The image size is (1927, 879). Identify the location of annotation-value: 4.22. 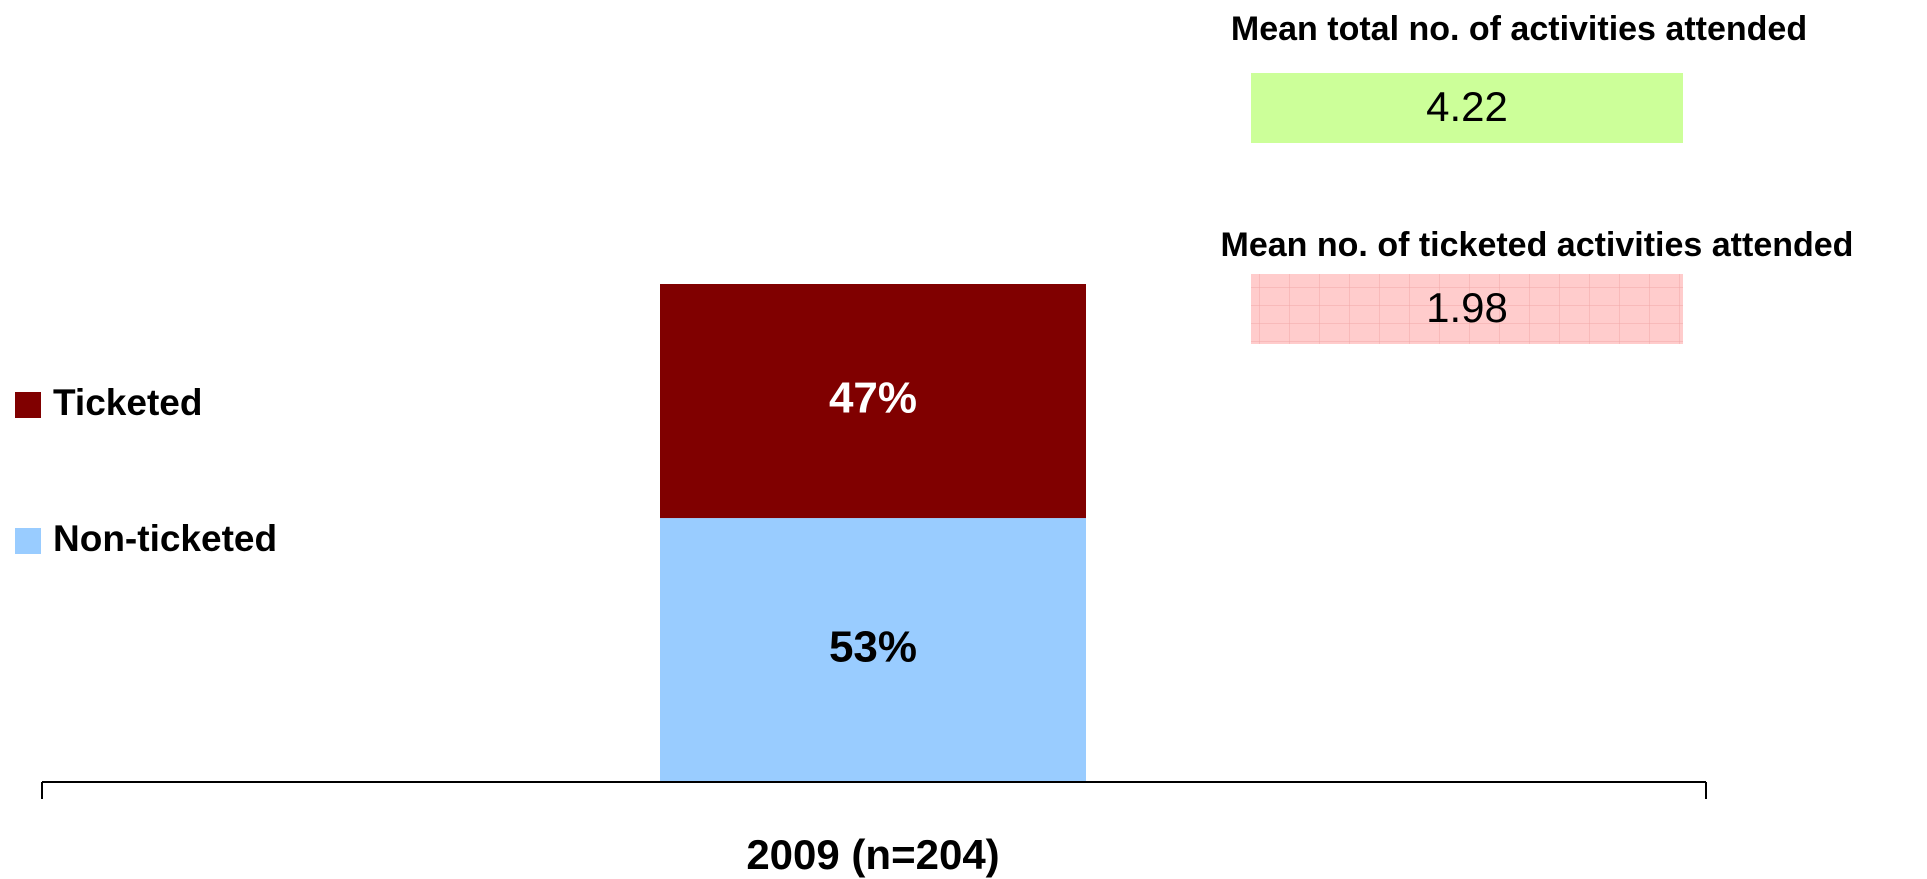
(1467, 106).